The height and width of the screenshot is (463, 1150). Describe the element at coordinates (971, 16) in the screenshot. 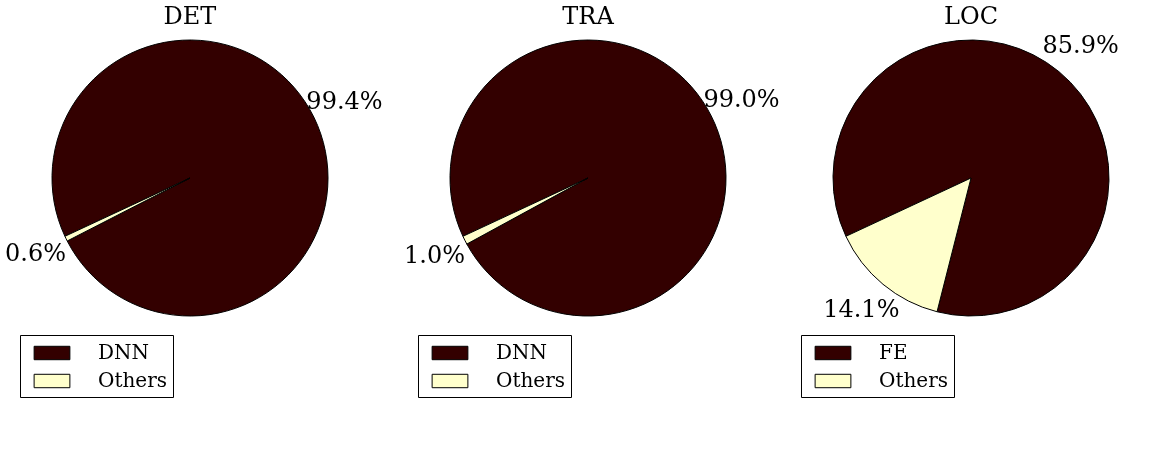

I see `chart-title: LOC` at that location.